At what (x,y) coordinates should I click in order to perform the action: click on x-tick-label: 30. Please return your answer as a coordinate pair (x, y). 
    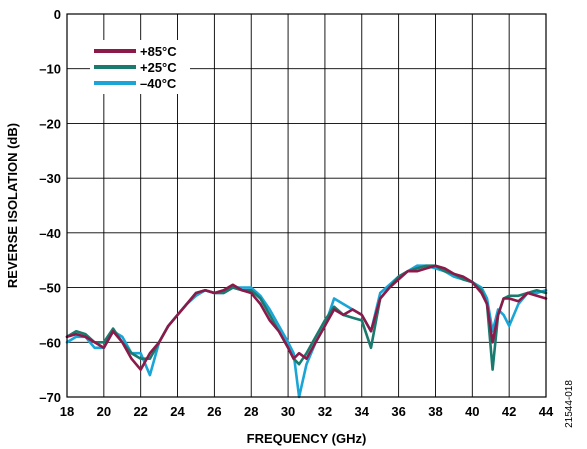
    Looking at the image, I should click on (288, 411).